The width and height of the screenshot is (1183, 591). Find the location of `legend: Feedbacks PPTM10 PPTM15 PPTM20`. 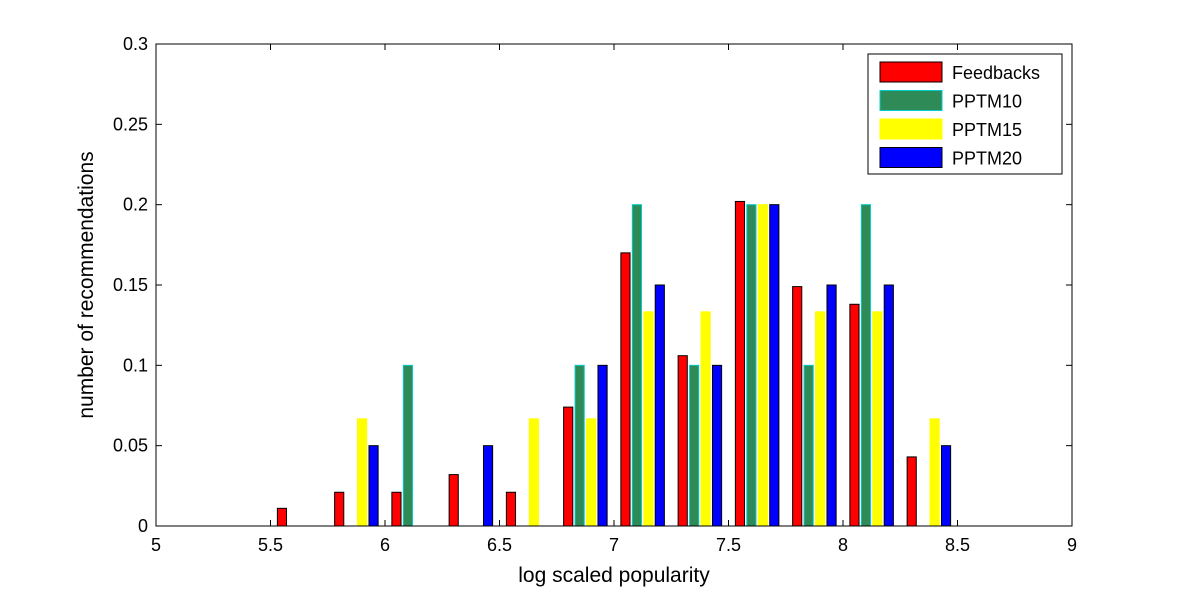

legend: Feedbacks PPTM10 PPTM15 PPTM20 is located at coordinates (965, 114).